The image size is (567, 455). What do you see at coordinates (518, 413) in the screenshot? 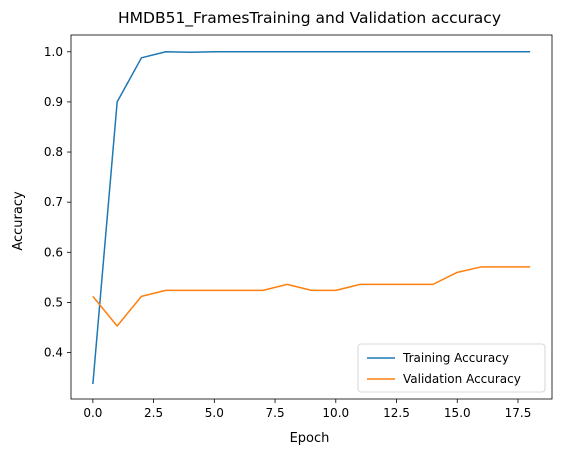
I see `x-tick-label: 17.5` at bounding box center [518, 413].